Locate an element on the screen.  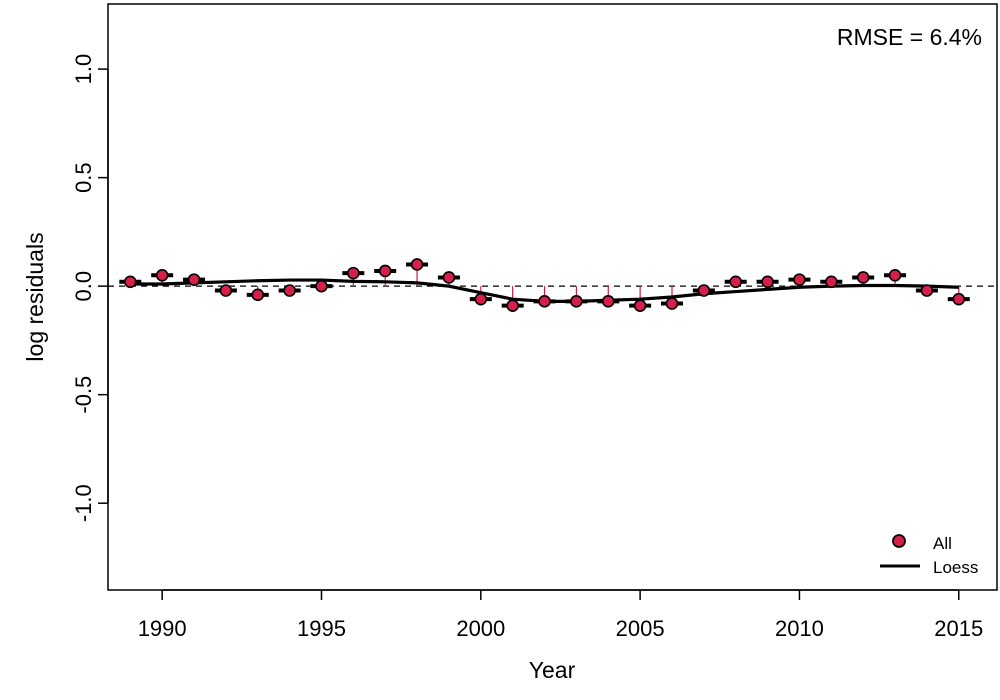
legend-marker-all is located at coordinates (899, 541).